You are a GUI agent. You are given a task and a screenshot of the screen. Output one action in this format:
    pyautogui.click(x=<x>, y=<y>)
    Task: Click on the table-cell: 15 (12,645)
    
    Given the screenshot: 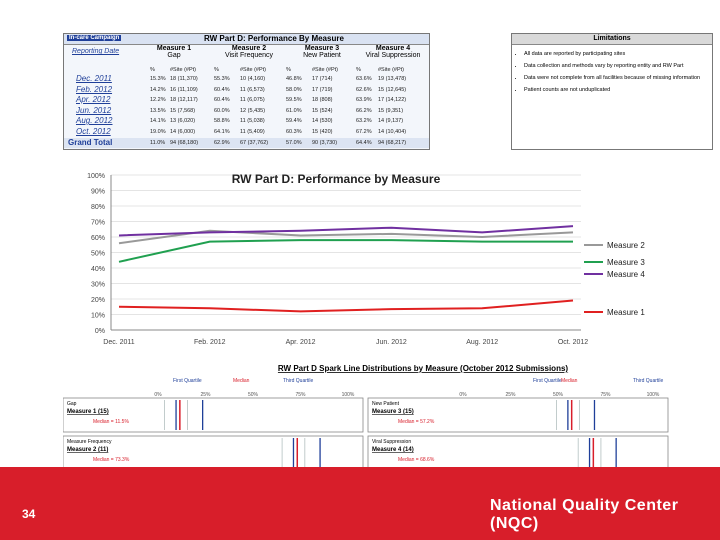 What is the action you would take?
    pyautogui.click(x=392, y=89)
    